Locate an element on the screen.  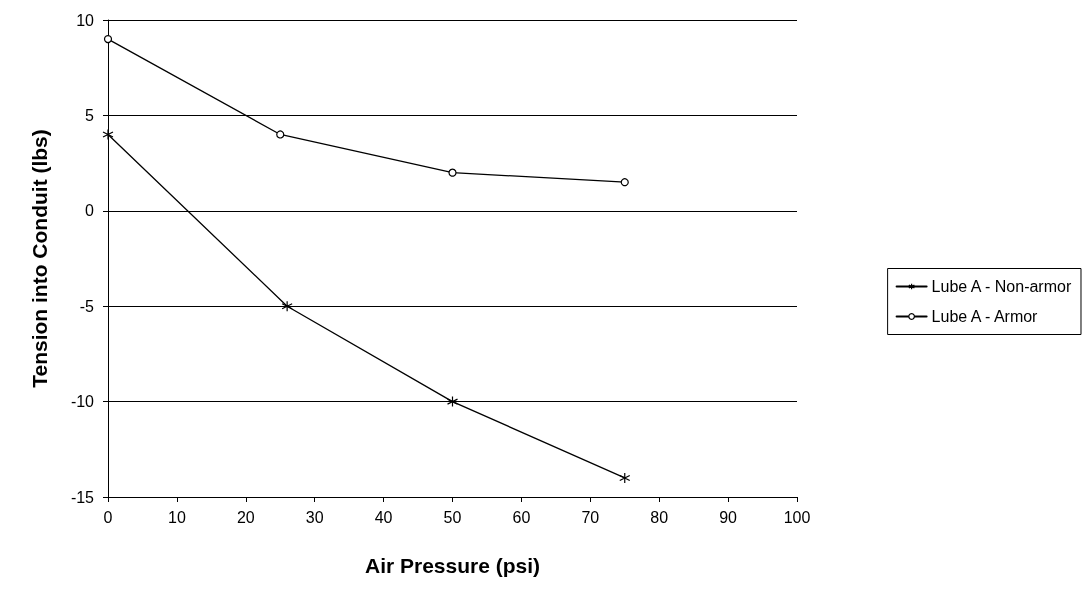
x-tick-label: 20 is located at coordinates (245, 517).